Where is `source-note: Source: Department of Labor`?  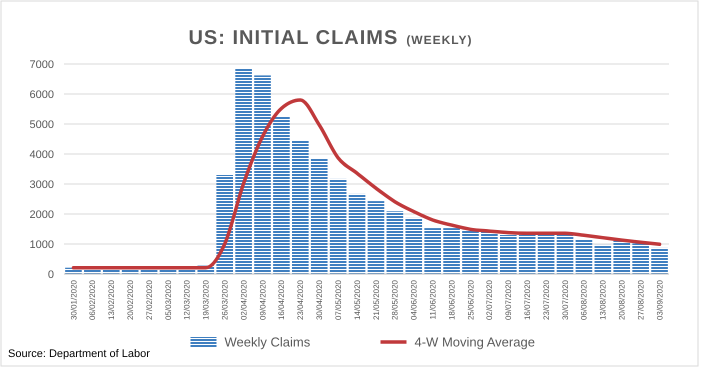 source-note: Source: Department of Labor is located at coordinates (79, 354).